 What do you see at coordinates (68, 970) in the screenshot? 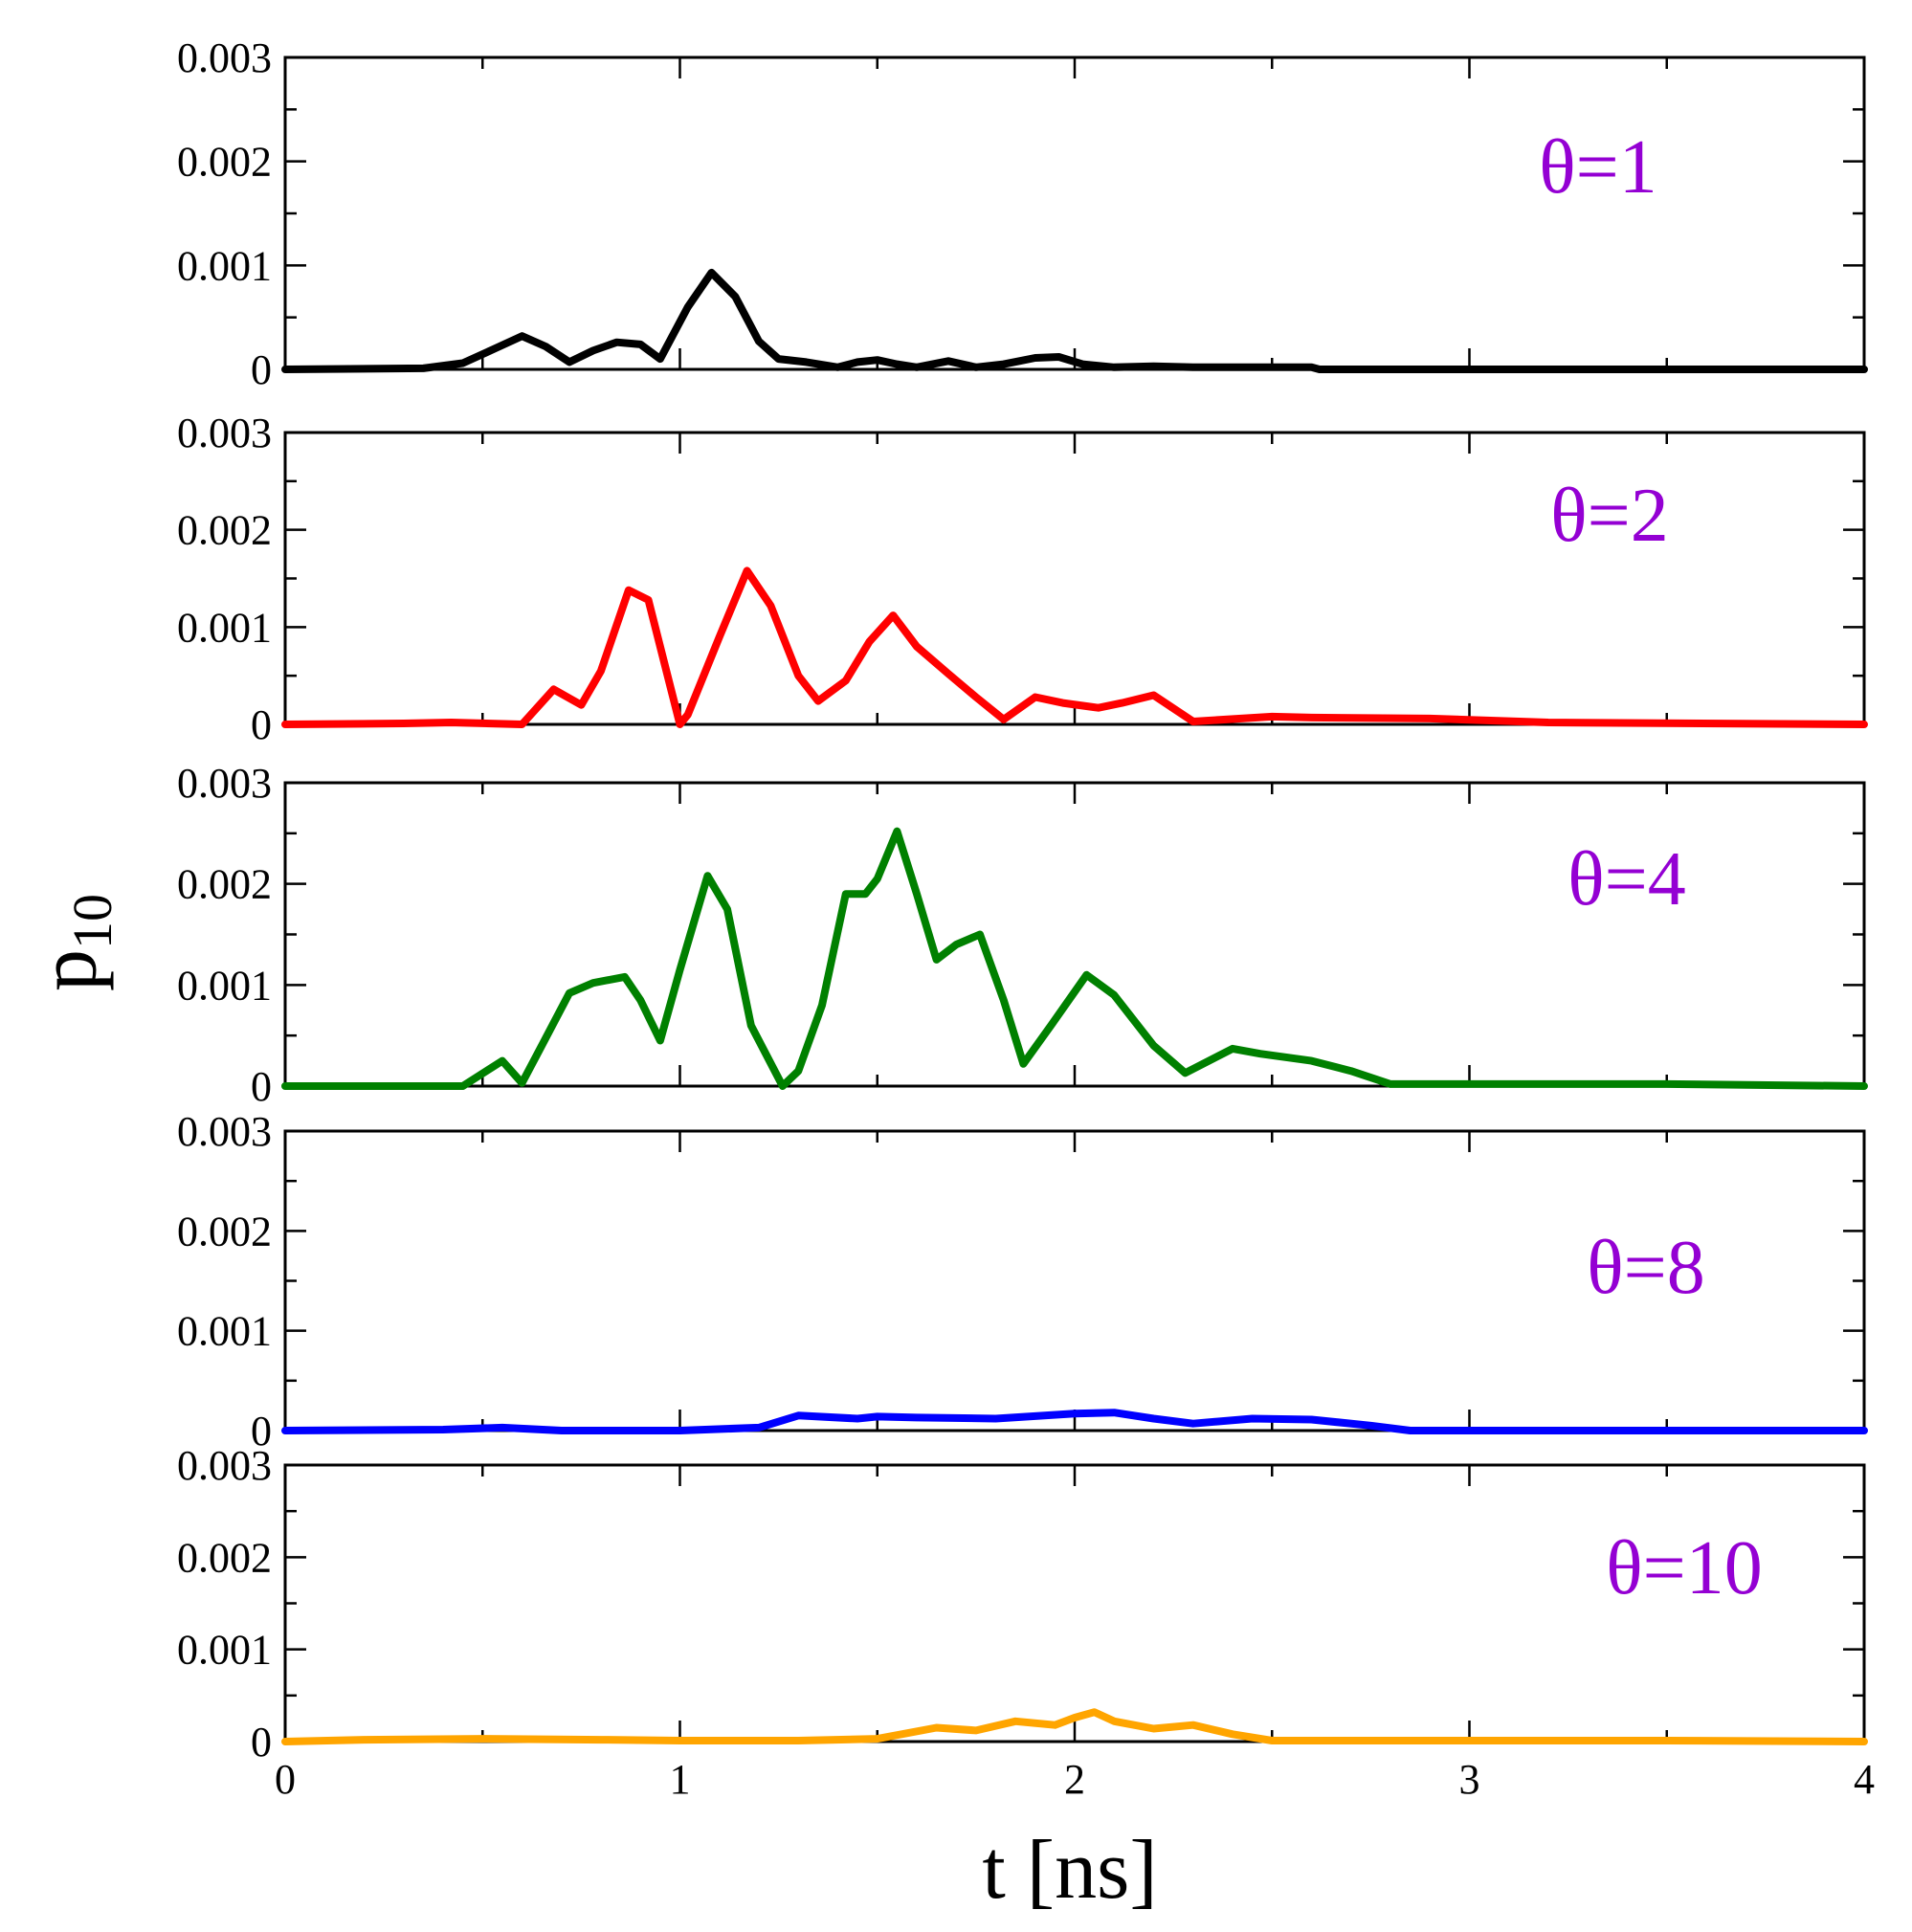
I see `y-axis-title-main: p` at bounding box center [68, 970].